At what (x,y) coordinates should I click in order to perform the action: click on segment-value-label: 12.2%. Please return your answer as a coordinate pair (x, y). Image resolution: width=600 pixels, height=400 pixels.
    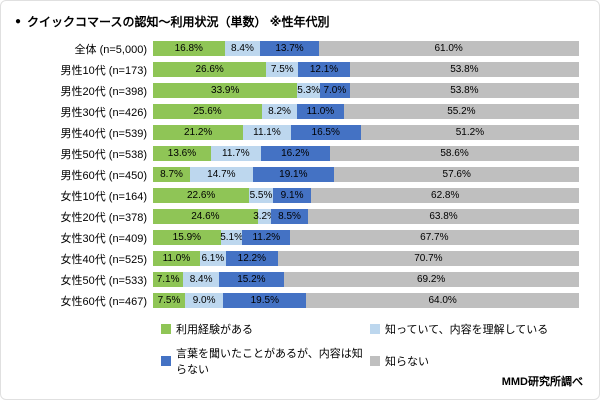
    Looking at the image, I should click on (251, 258).